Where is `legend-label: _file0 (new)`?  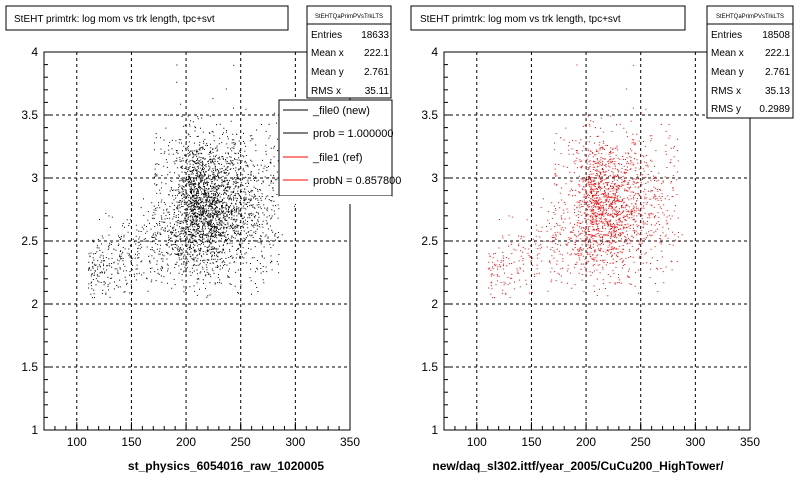
legend-label: _file0 (new) is located at coordinates (341, 111).